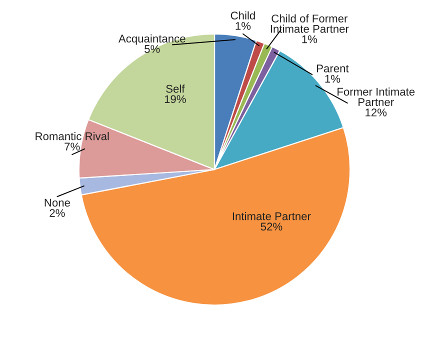  Describe the element at coordinates (376, 97) in the screenshot. I see `slice-label: Former Intimate Partner` at that location.